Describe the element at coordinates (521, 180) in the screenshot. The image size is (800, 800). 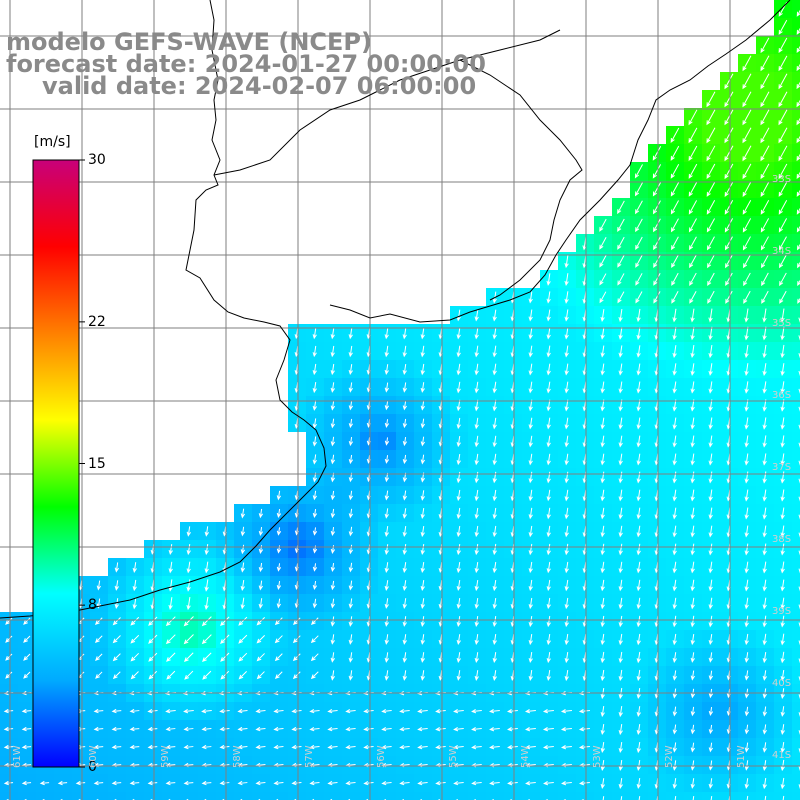
I see `coastline-uruguay-inner` at that location.